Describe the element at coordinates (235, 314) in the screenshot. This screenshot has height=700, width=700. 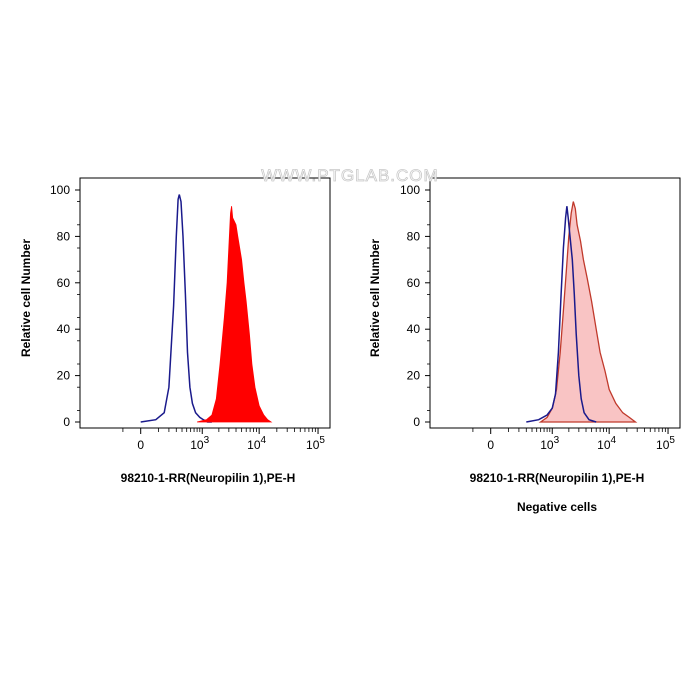
I see `sample-histogram-area` at that location.